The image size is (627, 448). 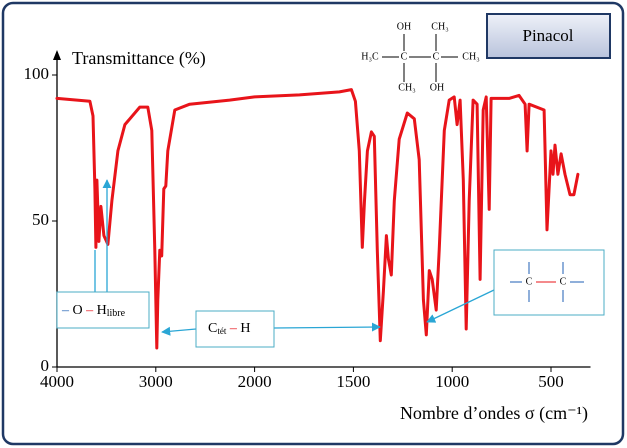 I want to click on molecule-atom: H₃C, so click(x=370, y=56).